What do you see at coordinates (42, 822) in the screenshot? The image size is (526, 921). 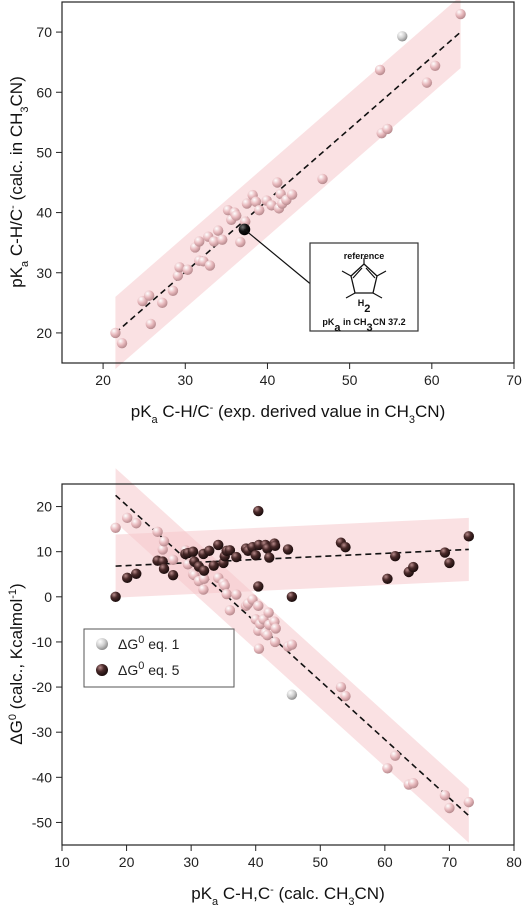 I see `y-tick-label: -50` at bounding box center [42, 822].